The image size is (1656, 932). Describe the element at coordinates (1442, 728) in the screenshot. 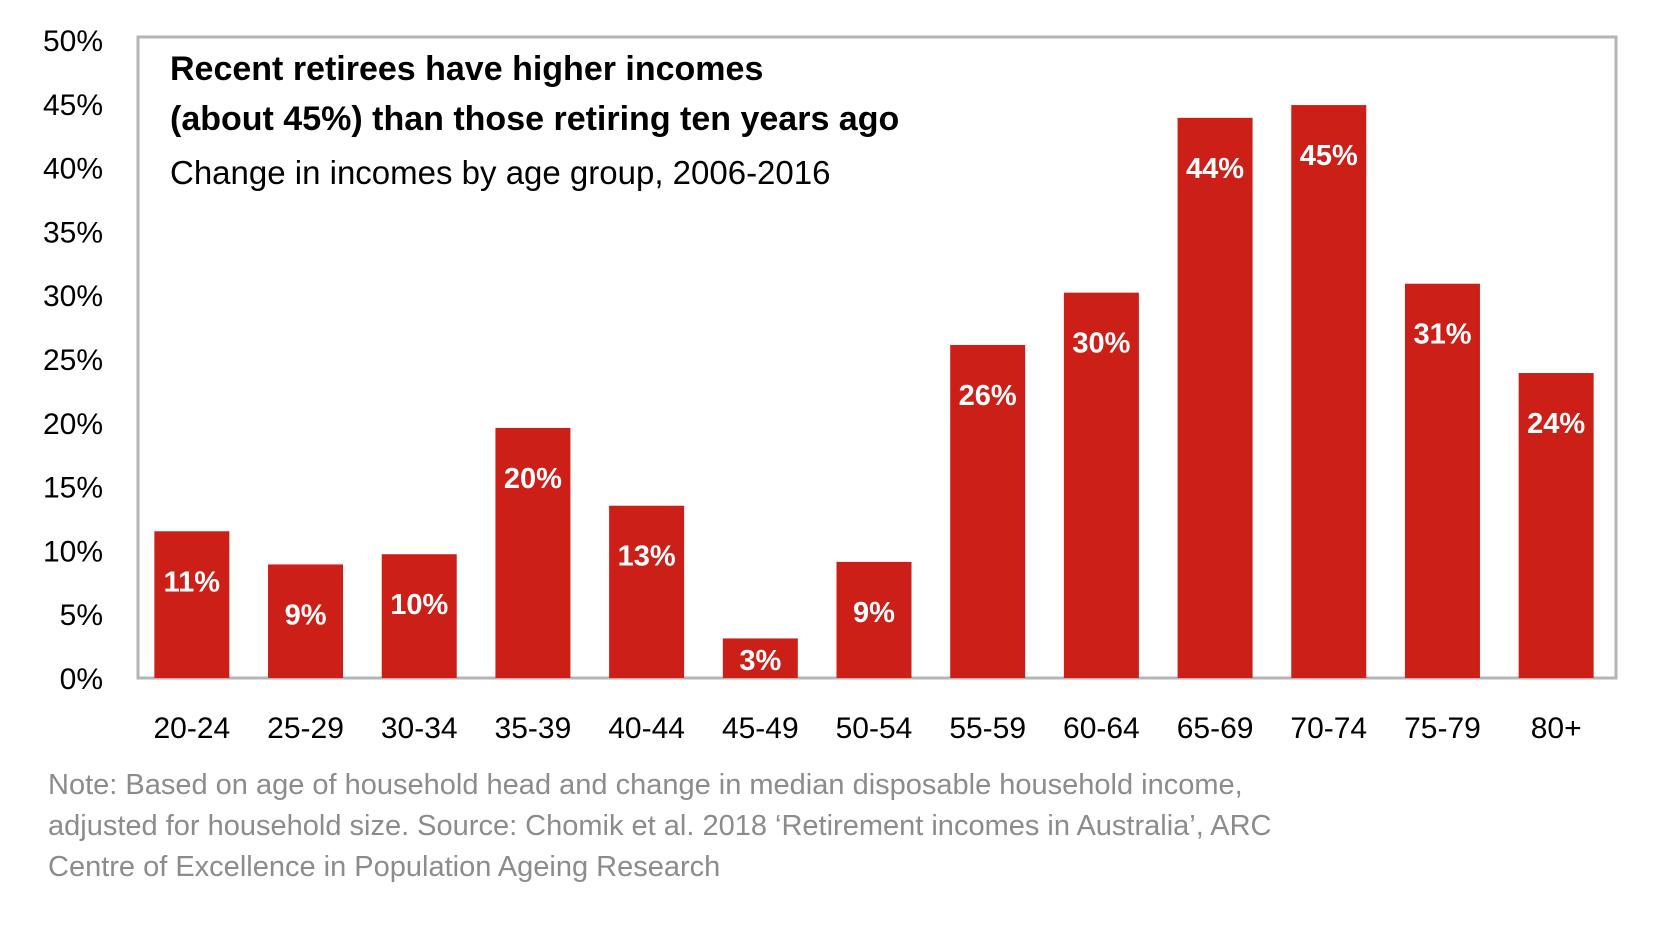

I see `x-tick-label: 75-79` at that location.